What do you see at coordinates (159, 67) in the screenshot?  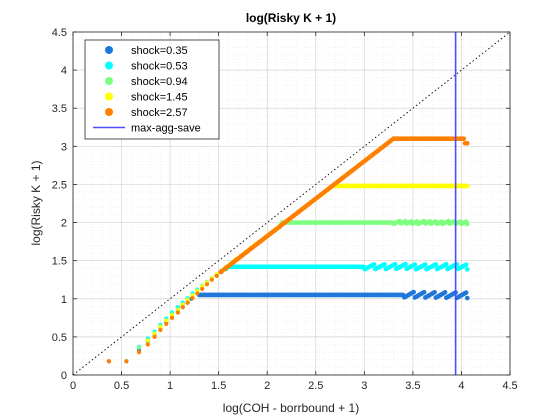 I see `legend-entry: shock=0.53` at bounding box center [159, 67].